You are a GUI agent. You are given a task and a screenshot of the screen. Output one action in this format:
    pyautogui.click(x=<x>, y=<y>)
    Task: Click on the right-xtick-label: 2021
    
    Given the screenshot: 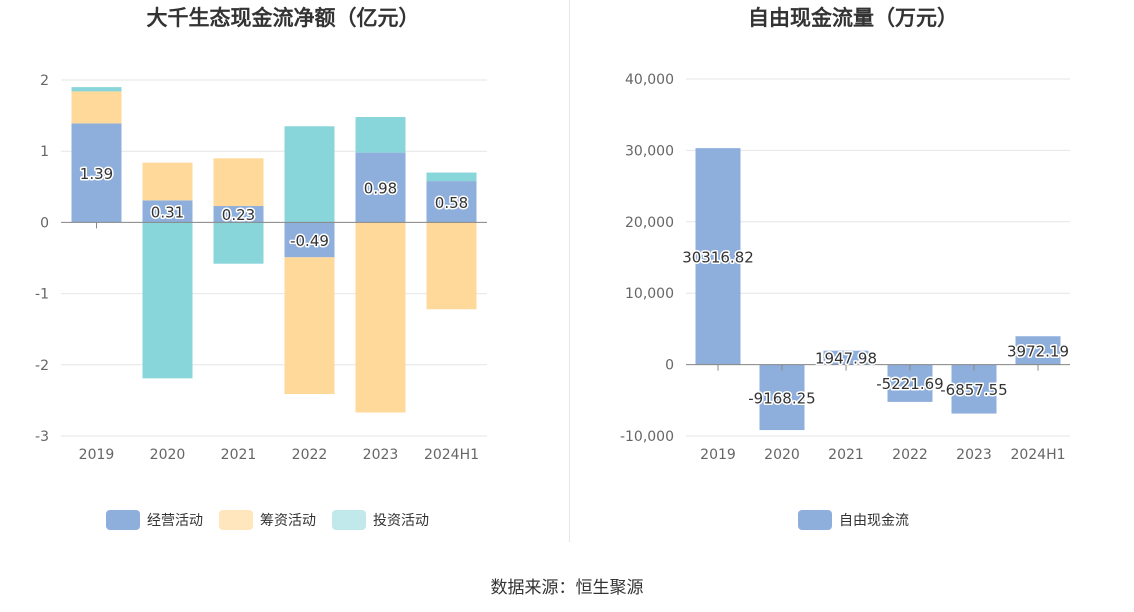 What is the action you would take?
    pyautogui.click(x=846, y=455)
    